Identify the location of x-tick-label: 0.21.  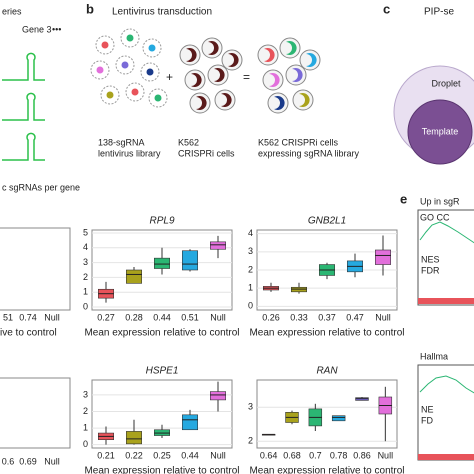
(106, 455).